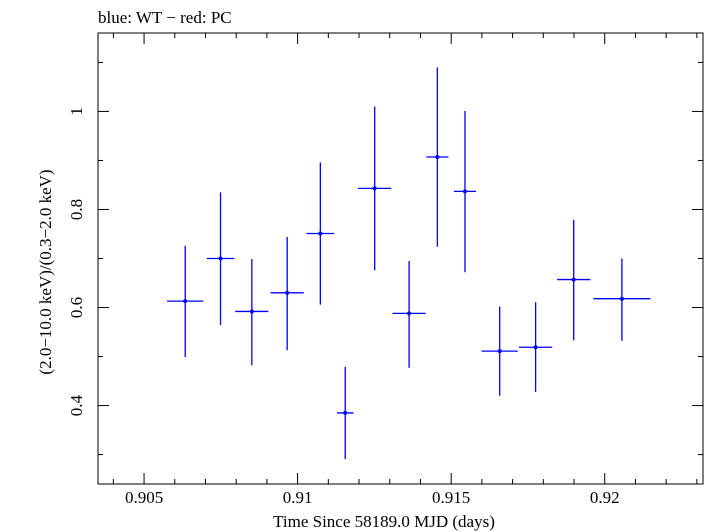 The width and height of the screenshot is (705, 532). I want to click on y-tick-label: 1, so click(76, 111).